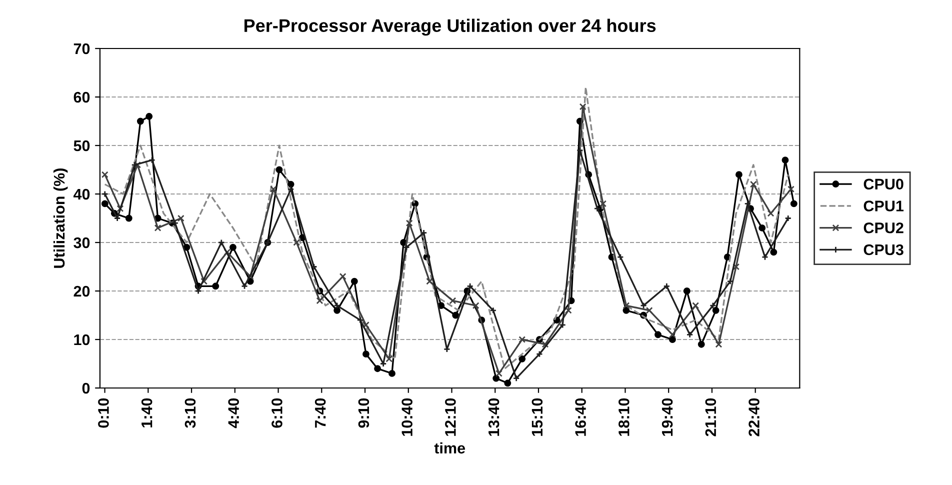 The image size is (952, 485). I want to click on x-tick-label: 15:10, so click(537, 417).